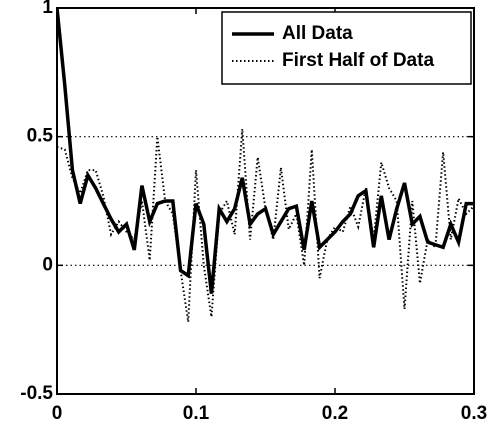 Image resolution: width=491 pixels, height=429 pixels. I want to click on legend-label: All Data, so click(317, 33).